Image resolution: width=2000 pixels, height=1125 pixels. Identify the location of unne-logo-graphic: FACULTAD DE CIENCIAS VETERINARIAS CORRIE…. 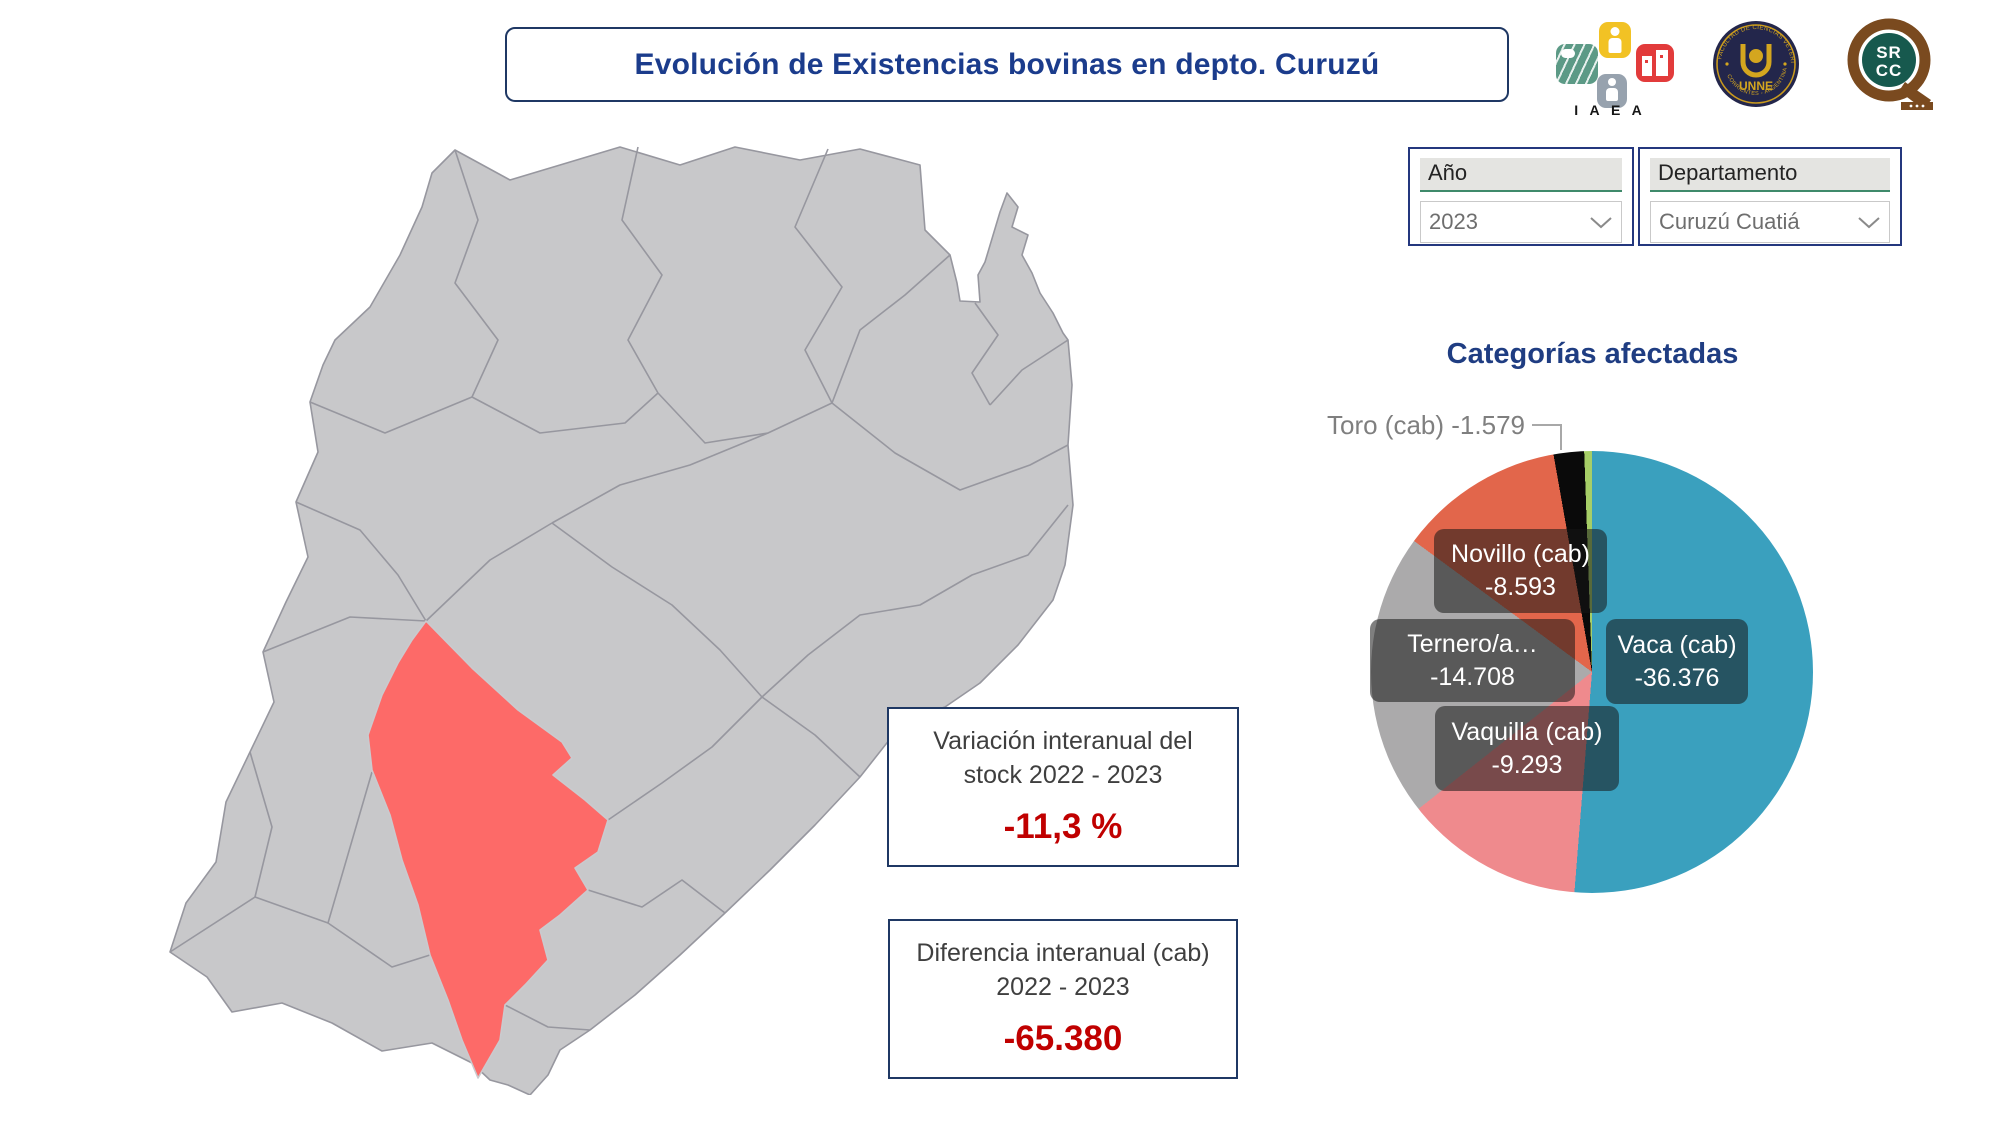
(1754, 61).